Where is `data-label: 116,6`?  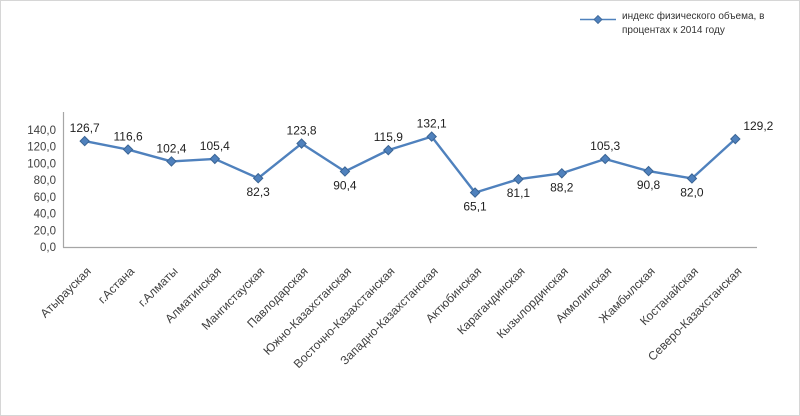 data-label: 116,6 is located at coordinates (127, 137).